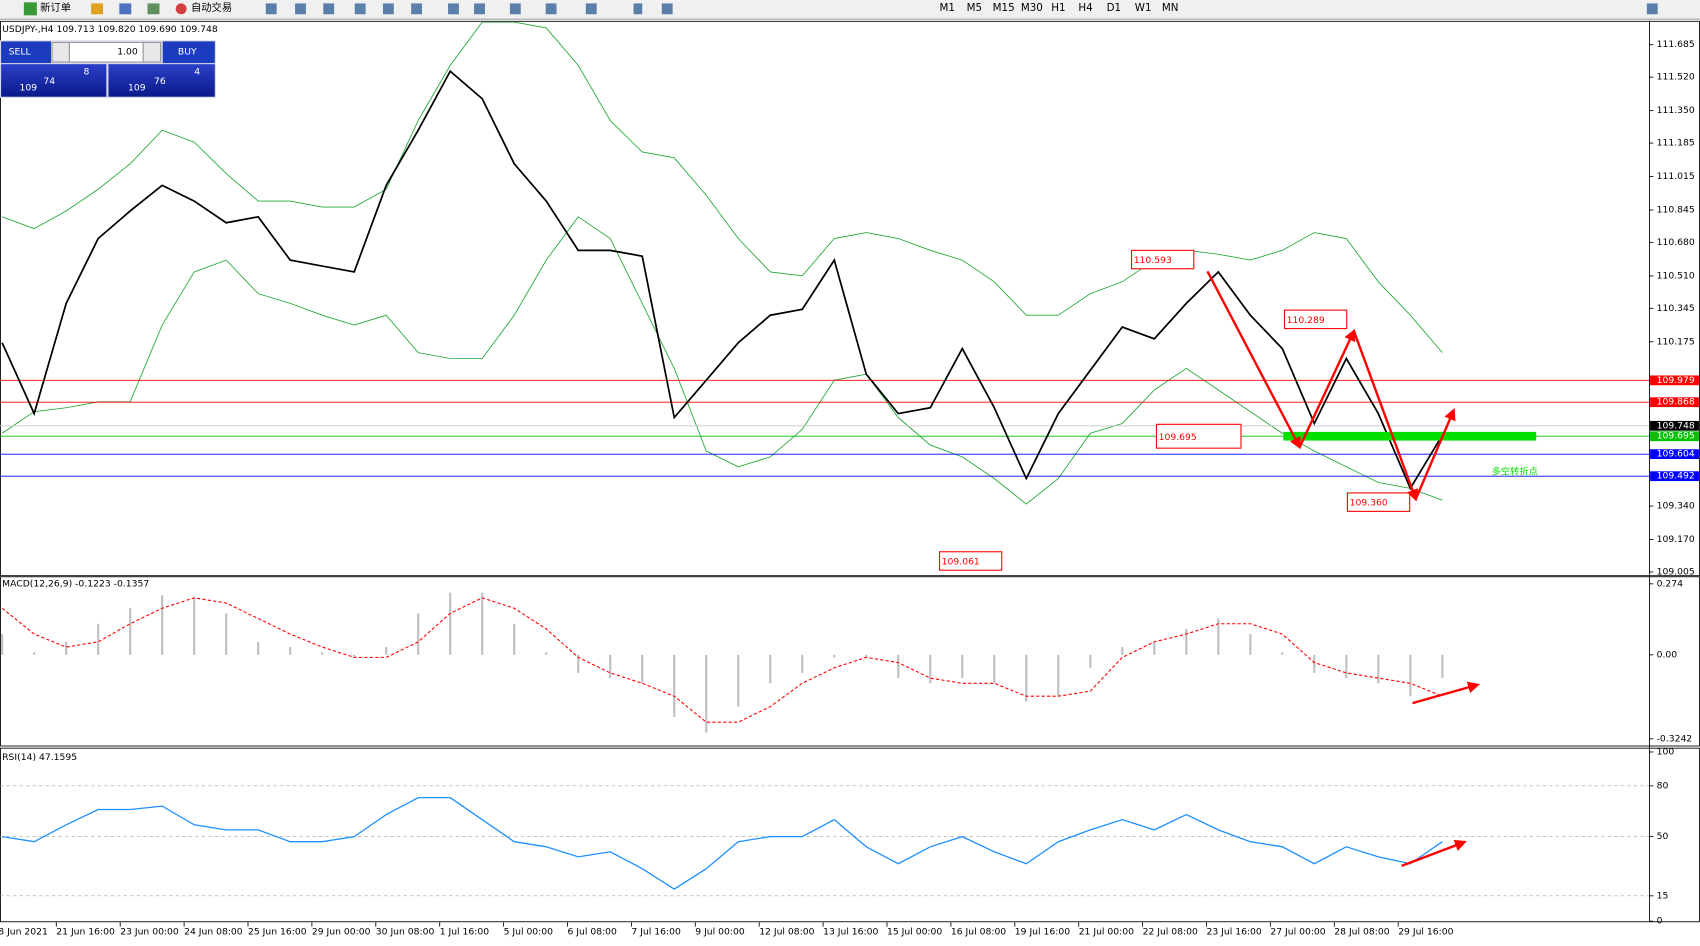 Image resolution: width=1700 pixels, height=946 pixels. Describe the element at coordinates (947, 8) in the screenshot. I see `timeframe-button: M1` at that location.